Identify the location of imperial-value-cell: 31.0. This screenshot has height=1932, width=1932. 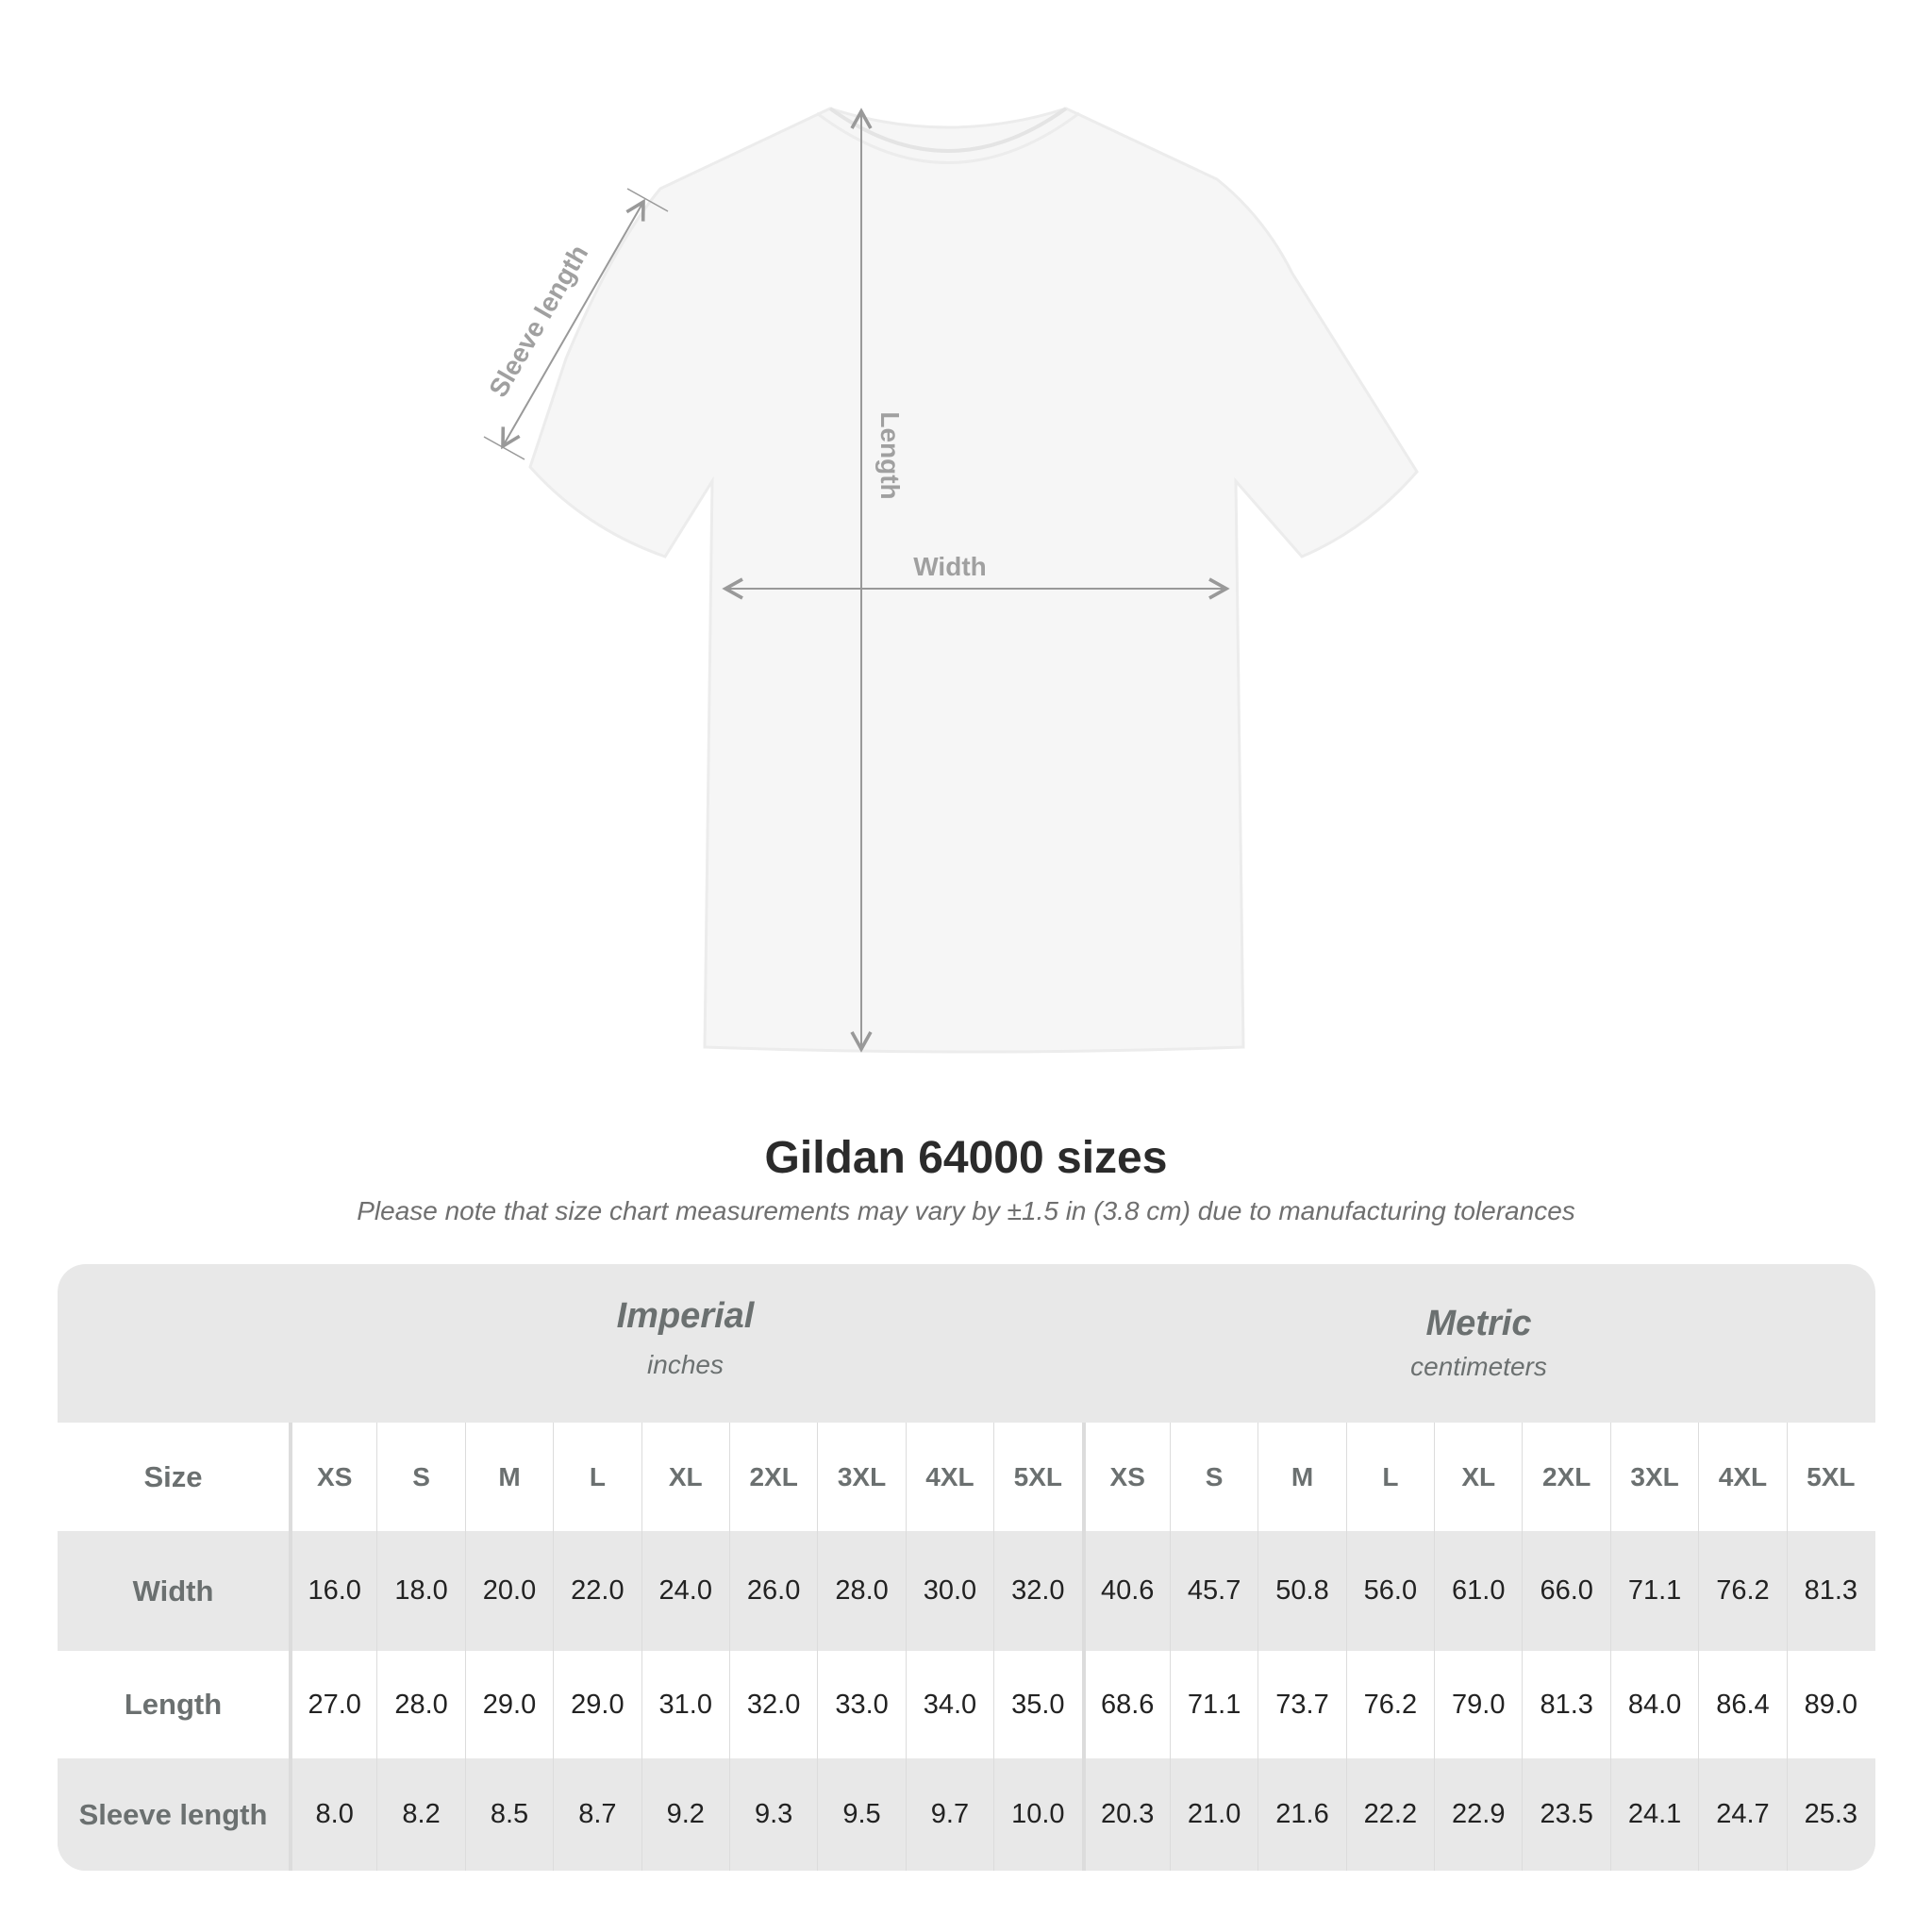
(685, 1704).